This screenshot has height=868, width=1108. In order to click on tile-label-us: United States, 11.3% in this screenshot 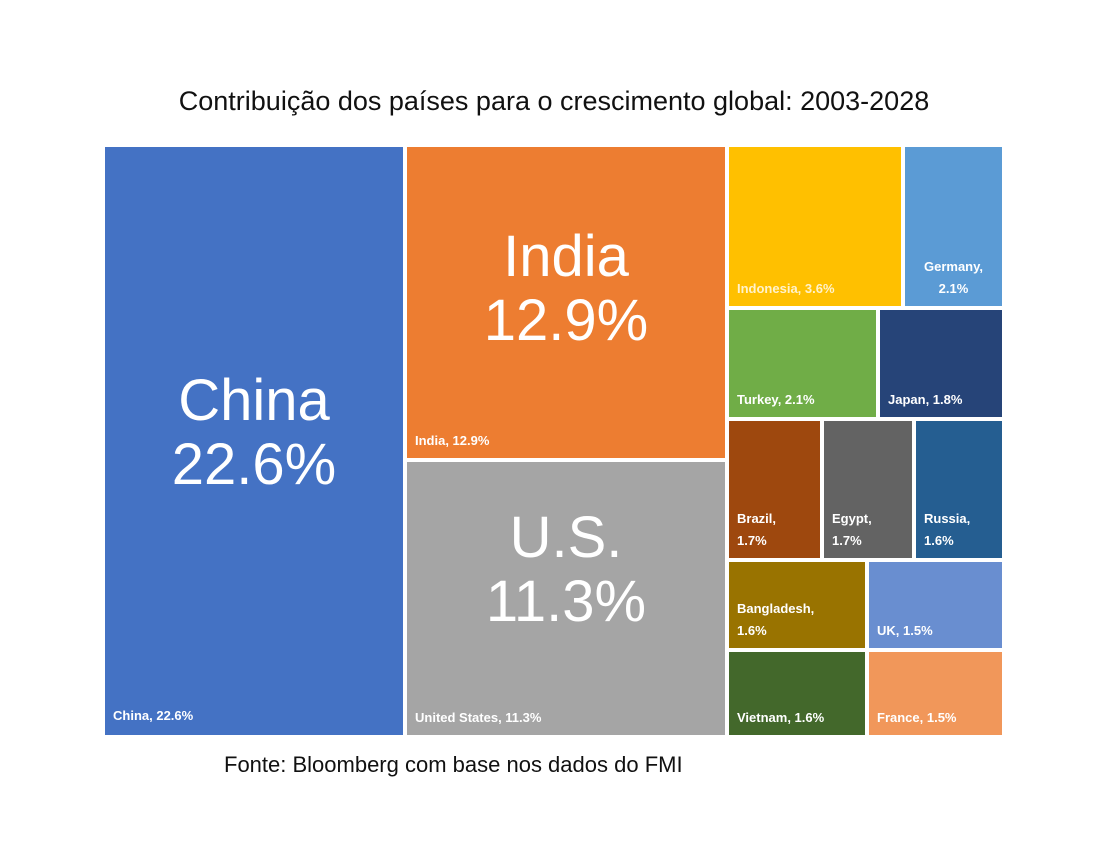, I will do `click(478, 717)`.